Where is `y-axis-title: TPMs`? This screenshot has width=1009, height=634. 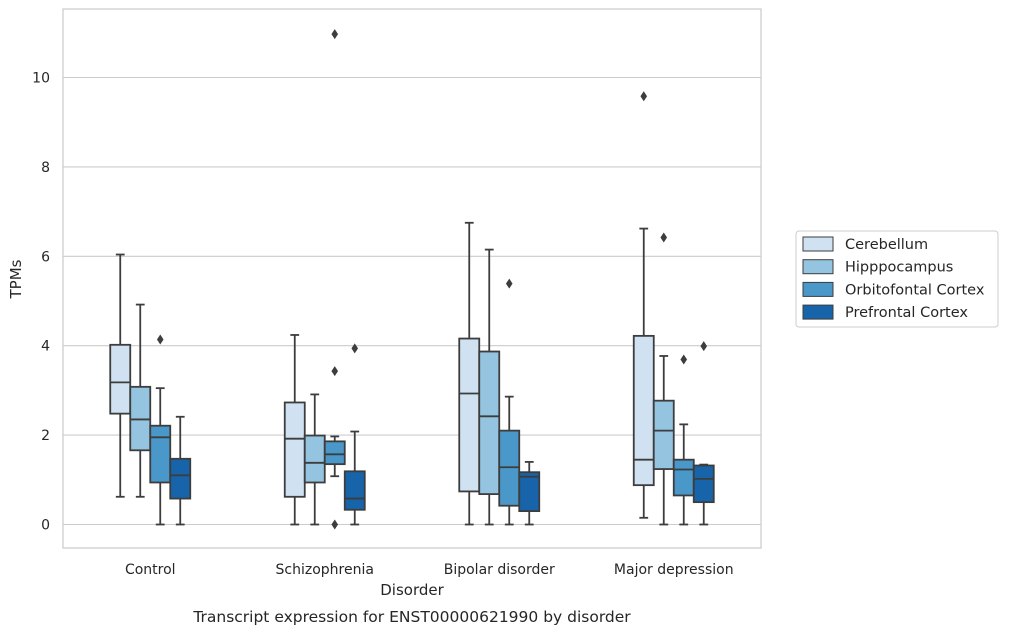
y-axis-title: TPMs is located at coordinates (16, 279).